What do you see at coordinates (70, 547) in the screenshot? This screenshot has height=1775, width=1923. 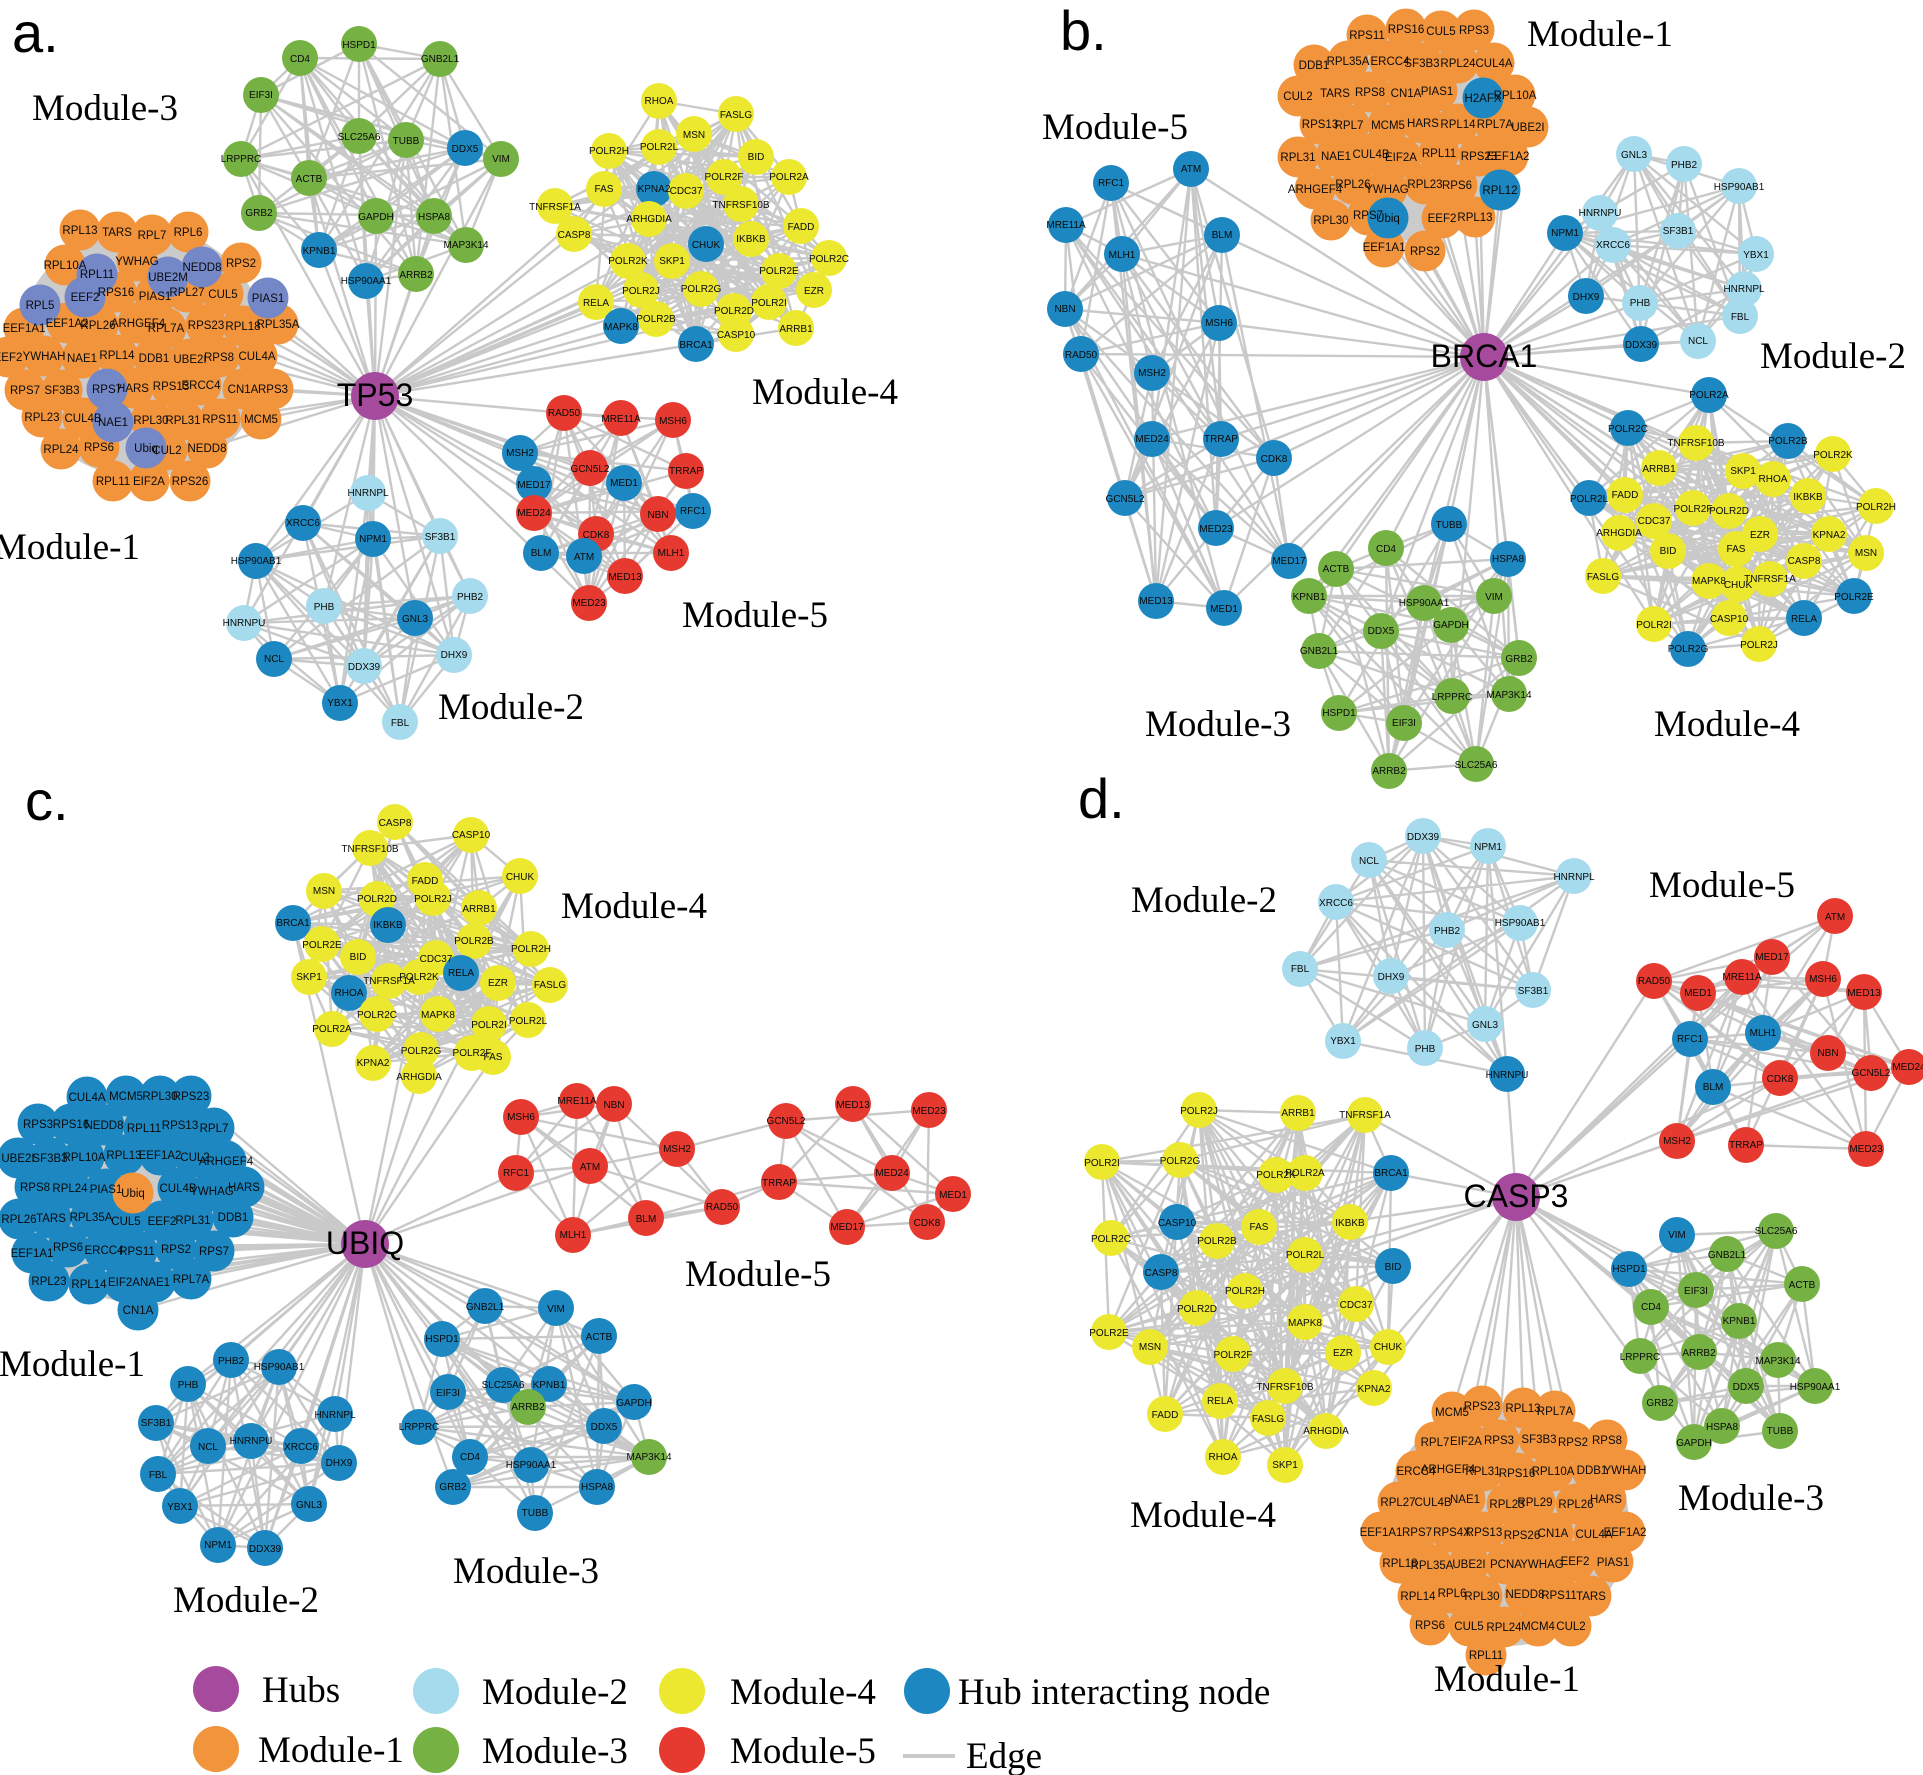 I see `svg-text: Module-1` at bounding box center [70, 547].